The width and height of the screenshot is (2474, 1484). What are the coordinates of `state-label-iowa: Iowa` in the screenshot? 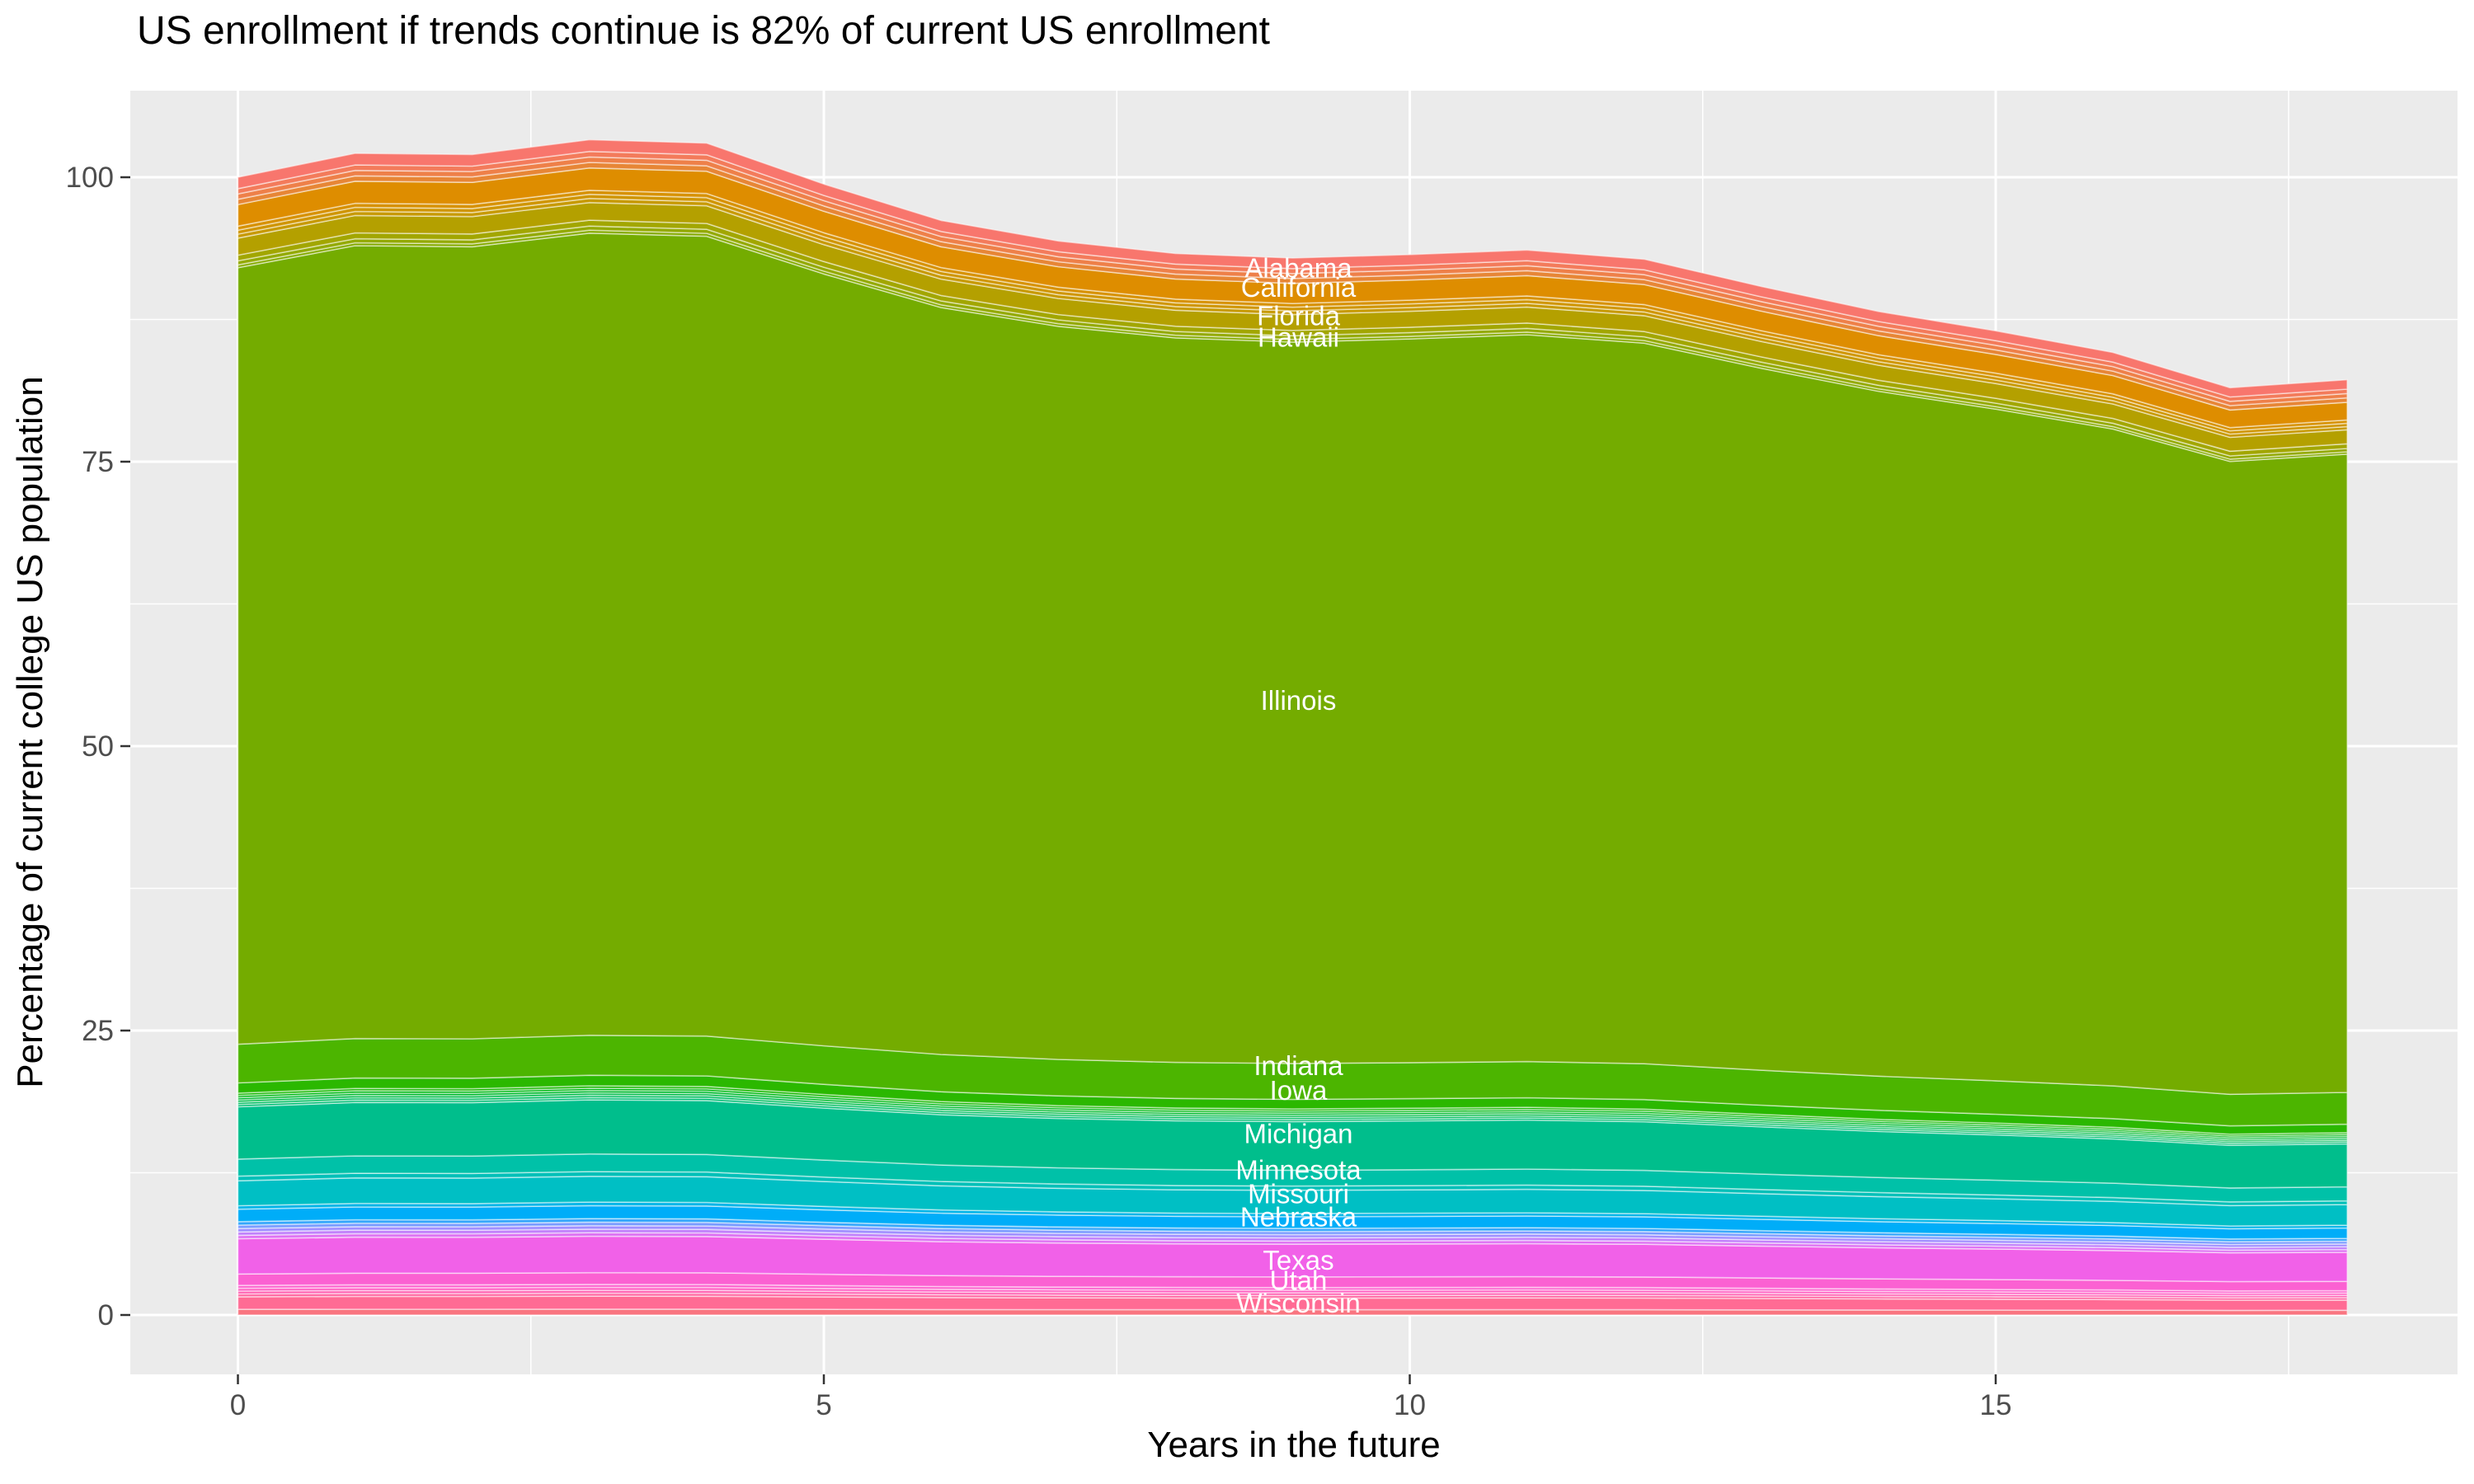 It's located at (1299, 1090).